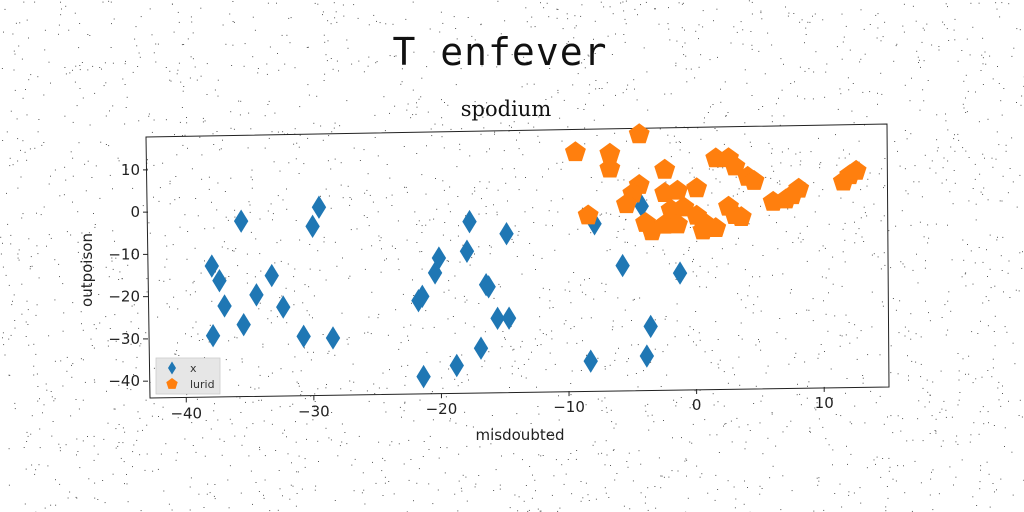 Image resolution: width=1024 pixels, height=512 pixels. I want to click on y-tick-label: 10, so click(130, 170).